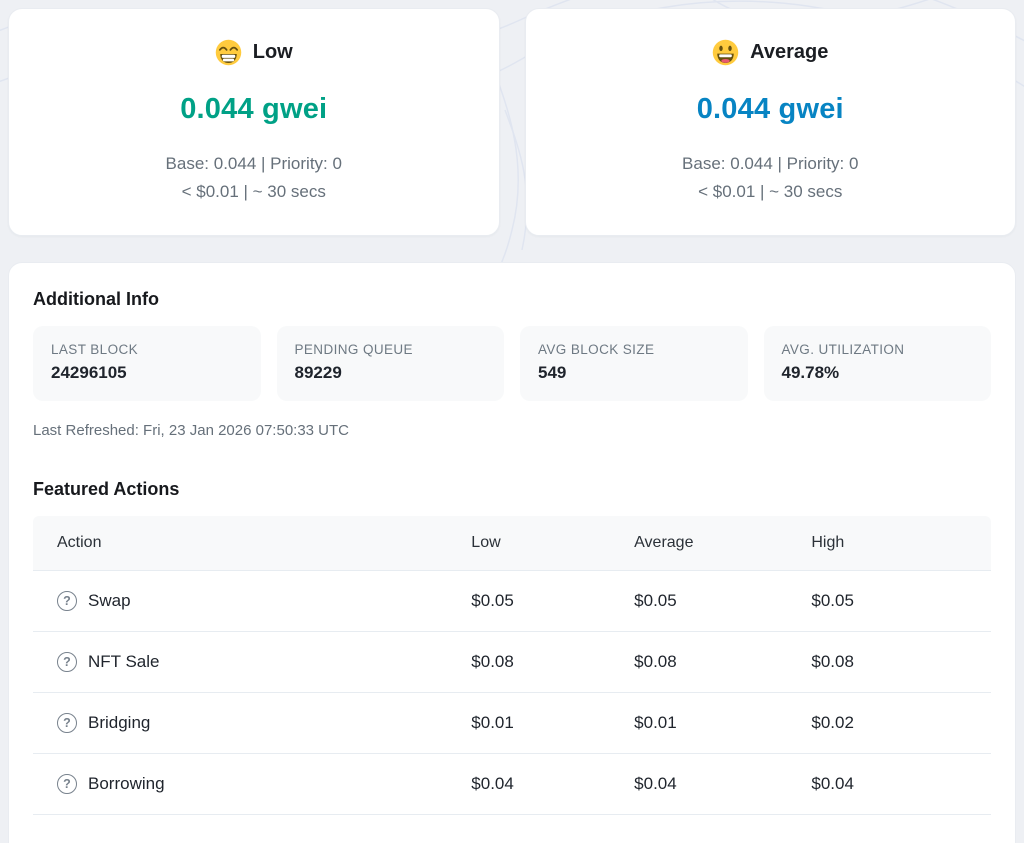 The image size is (1024, 843). What do you see at coordinates (634, 363) in the screenshot?
I see `stat-avg-block-size: AVG BLOCK SIZE 549` at bounding box center [634, 363].